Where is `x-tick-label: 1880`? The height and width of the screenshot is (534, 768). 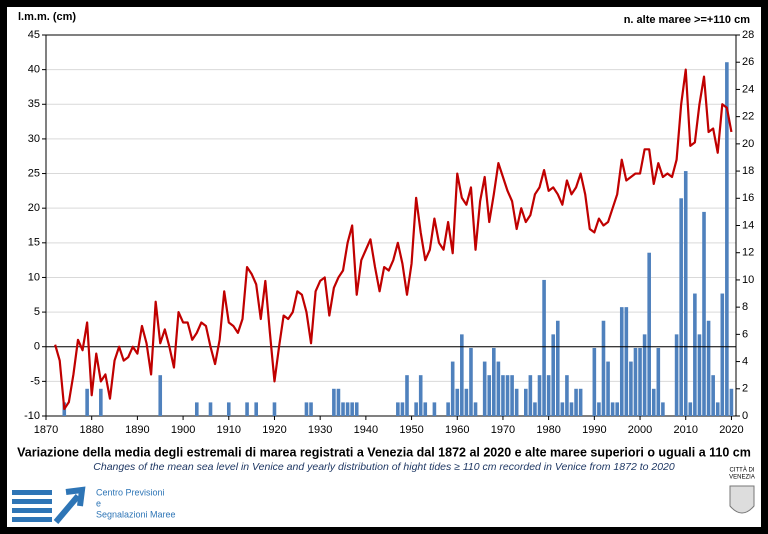
x-tick-label: 1880 is located at coordinates (91, 430).